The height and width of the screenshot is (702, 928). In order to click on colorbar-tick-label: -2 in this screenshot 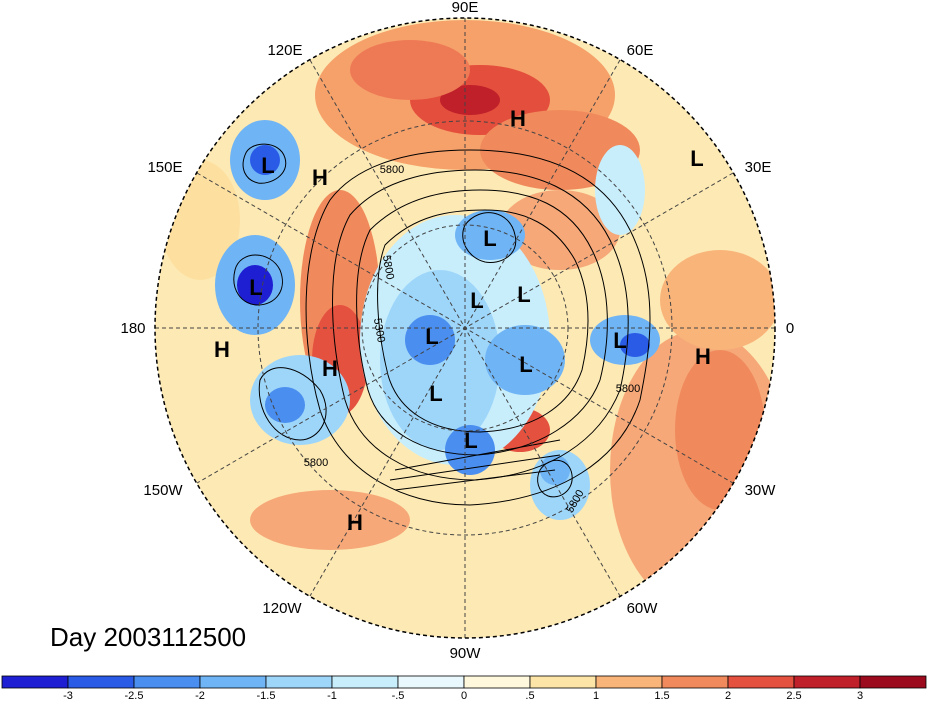, I will do `click(200, 696)`.